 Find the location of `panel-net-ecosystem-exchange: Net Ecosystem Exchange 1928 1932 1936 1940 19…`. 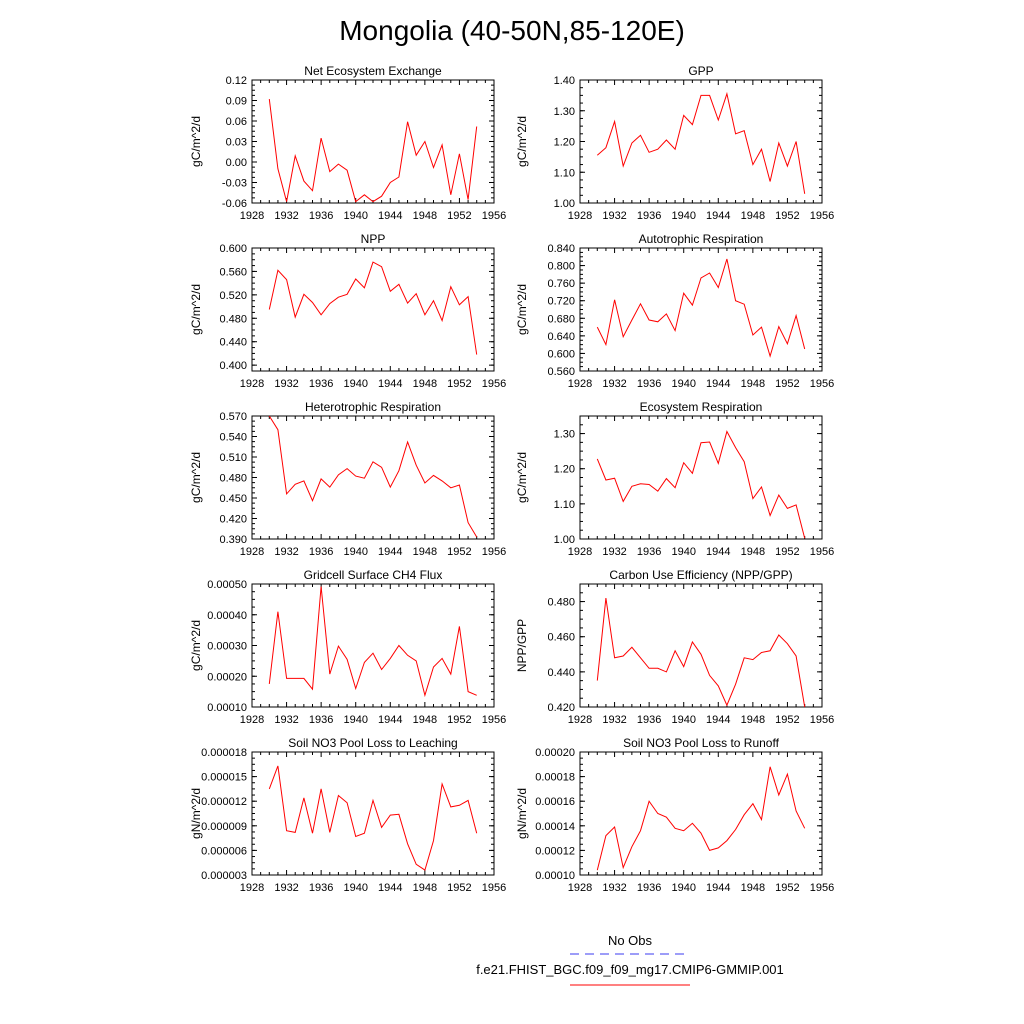

panel-net-ecosystem-exchange: Net Ecosystem Exchange 1928 1932 1936 1940 19… is located at coordinates (347, 143).